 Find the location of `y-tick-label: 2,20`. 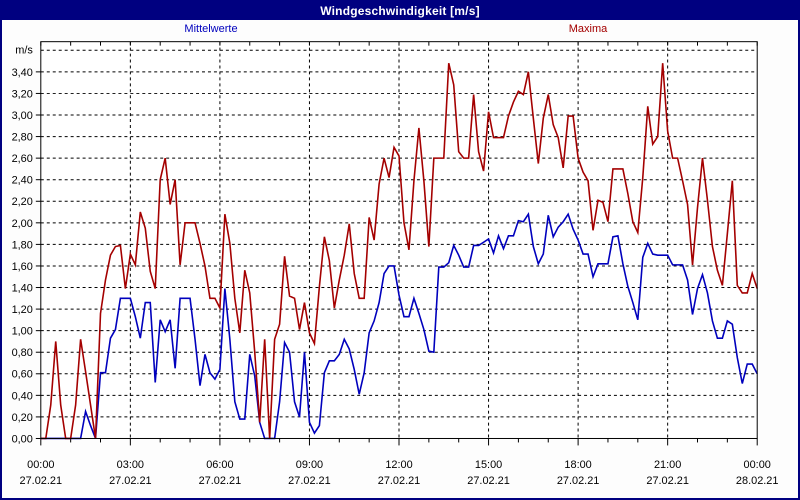

y-tick-label: 2,20 is located at coordinates (22, 202).